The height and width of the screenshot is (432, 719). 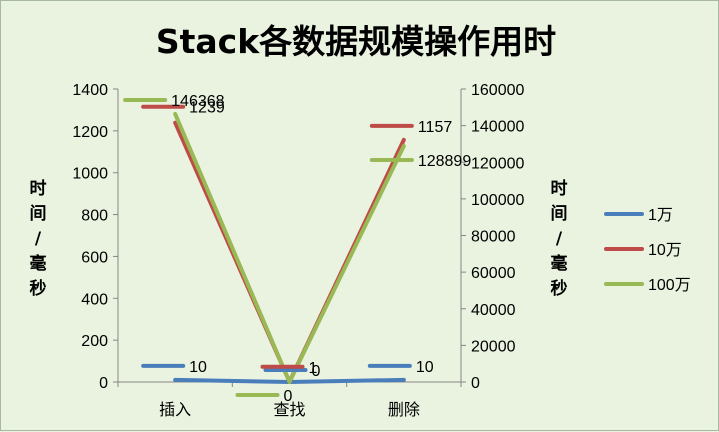 What do you see at coordinates (493, 237) in the screenshot?
I see `y2-tick-label: 80000` at bounding box center [493, 237].